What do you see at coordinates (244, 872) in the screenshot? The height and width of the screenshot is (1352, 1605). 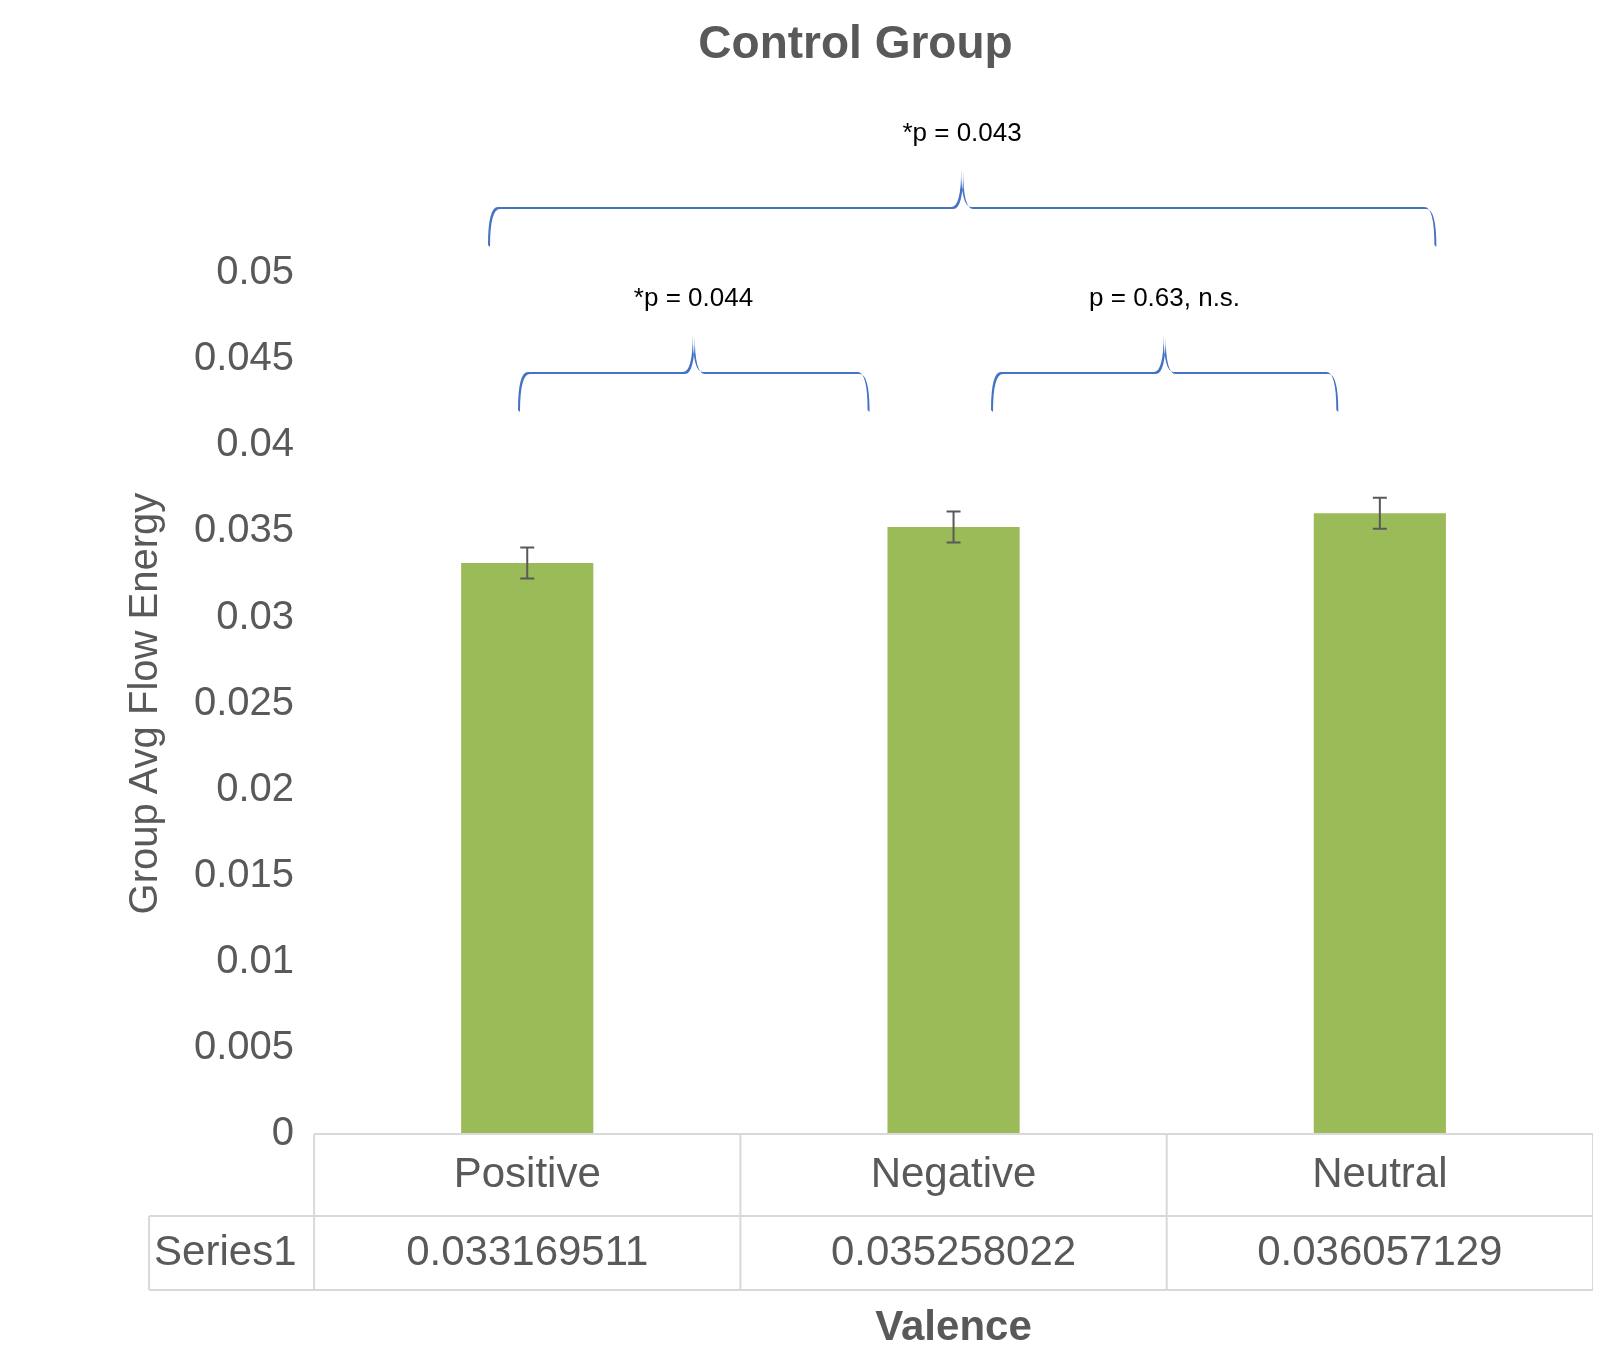 I see `y-tick-label: 0.015` at bounding box center [244, 872].